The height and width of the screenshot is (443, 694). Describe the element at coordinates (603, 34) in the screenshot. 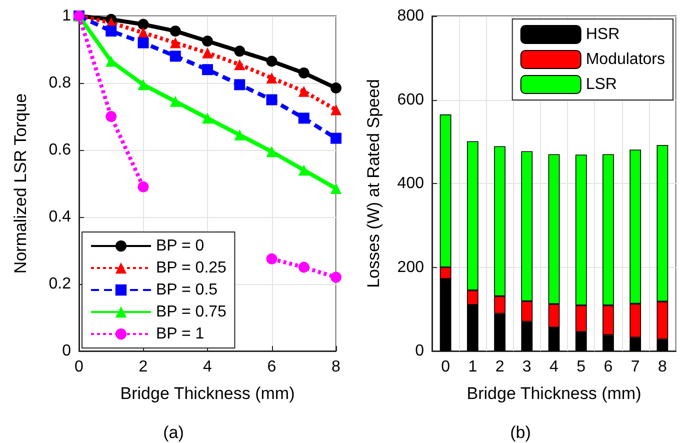

I see `legend-label: HSR` at that location.